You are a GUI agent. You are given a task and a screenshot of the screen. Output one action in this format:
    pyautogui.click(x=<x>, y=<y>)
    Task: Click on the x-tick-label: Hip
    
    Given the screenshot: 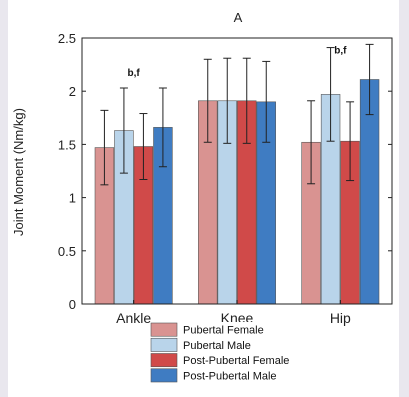 What is the action you would take?
    pyautogui.click(x=340, y=318)
    